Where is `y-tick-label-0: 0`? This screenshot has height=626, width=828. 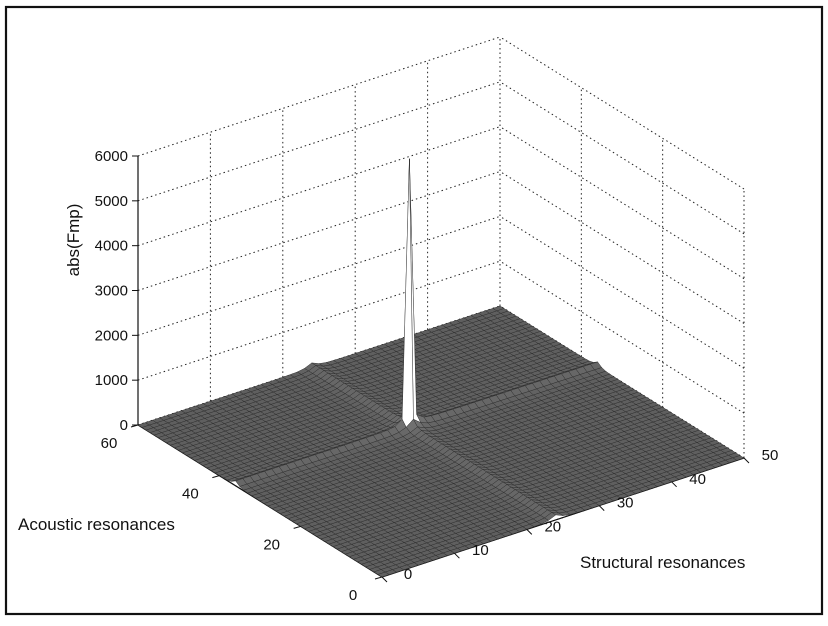
y-tick-label-0: 0 is located at coordinates (353, 595).